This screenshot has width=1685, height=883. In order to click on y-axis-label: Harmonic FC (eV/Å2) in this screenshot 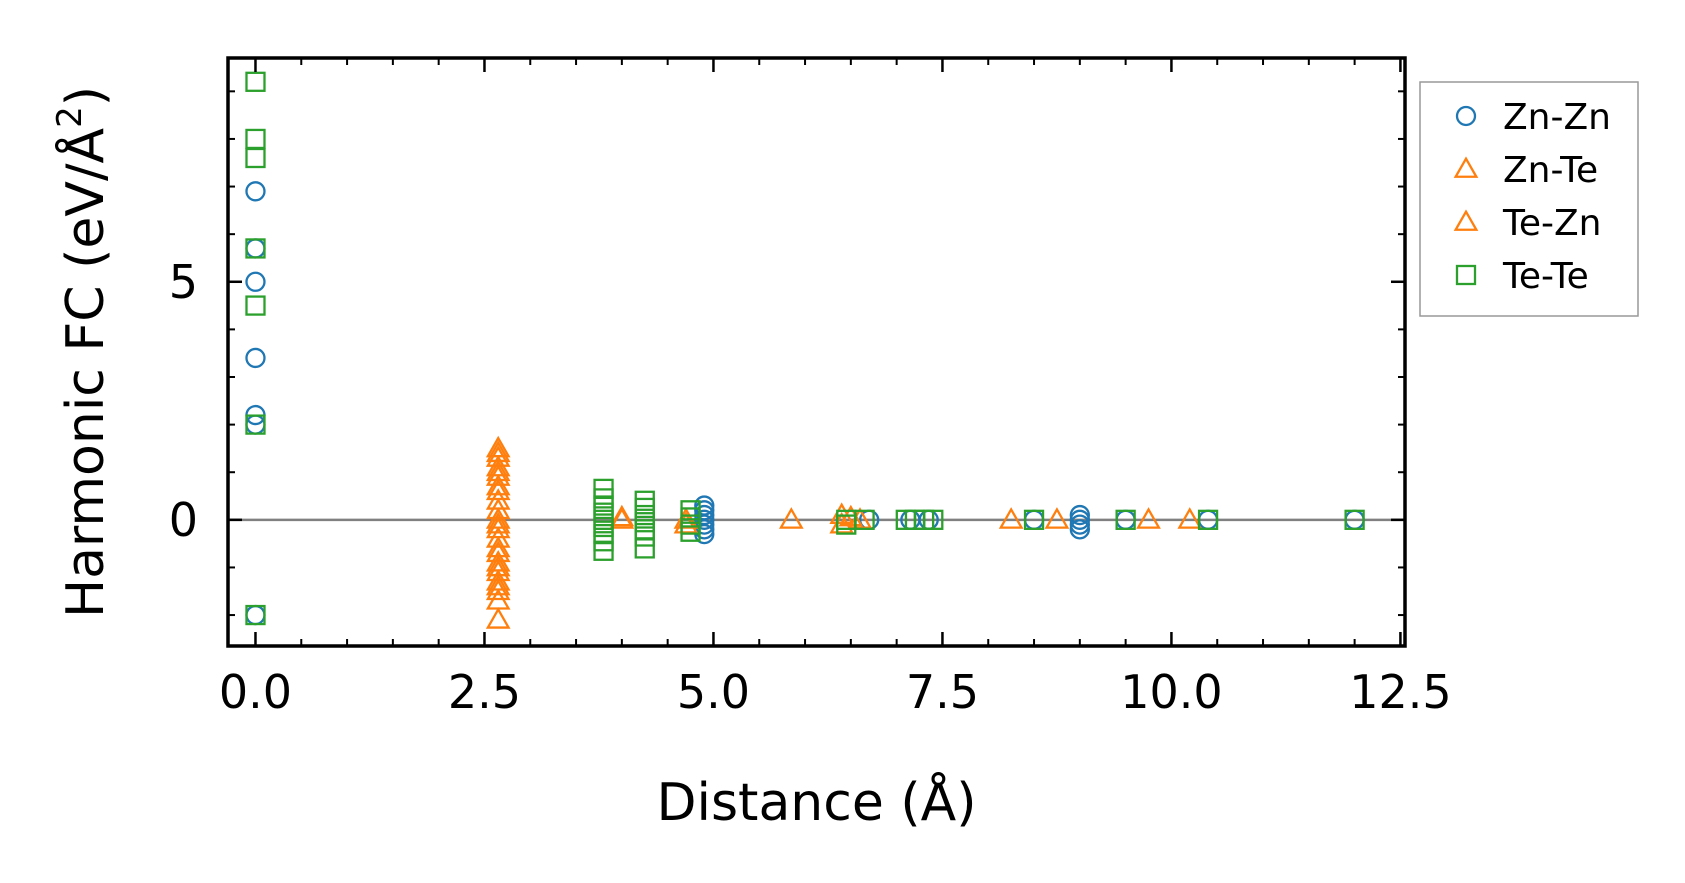, I will do `click(83, 352)`.